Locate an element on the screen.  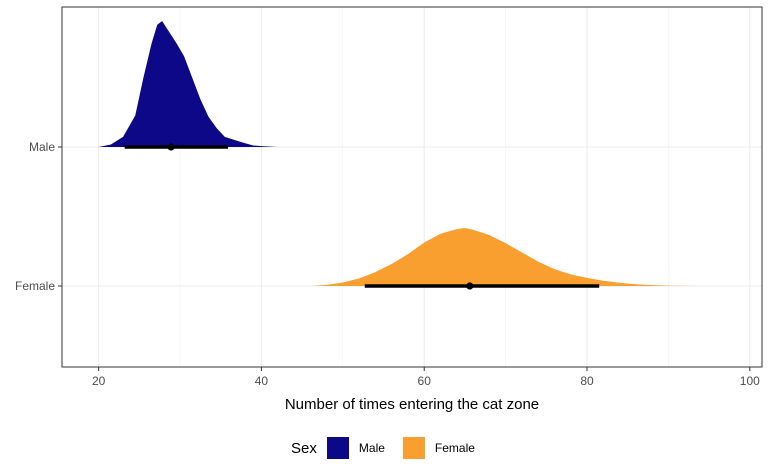
legend-key-male is located at coordinates (337, 448).